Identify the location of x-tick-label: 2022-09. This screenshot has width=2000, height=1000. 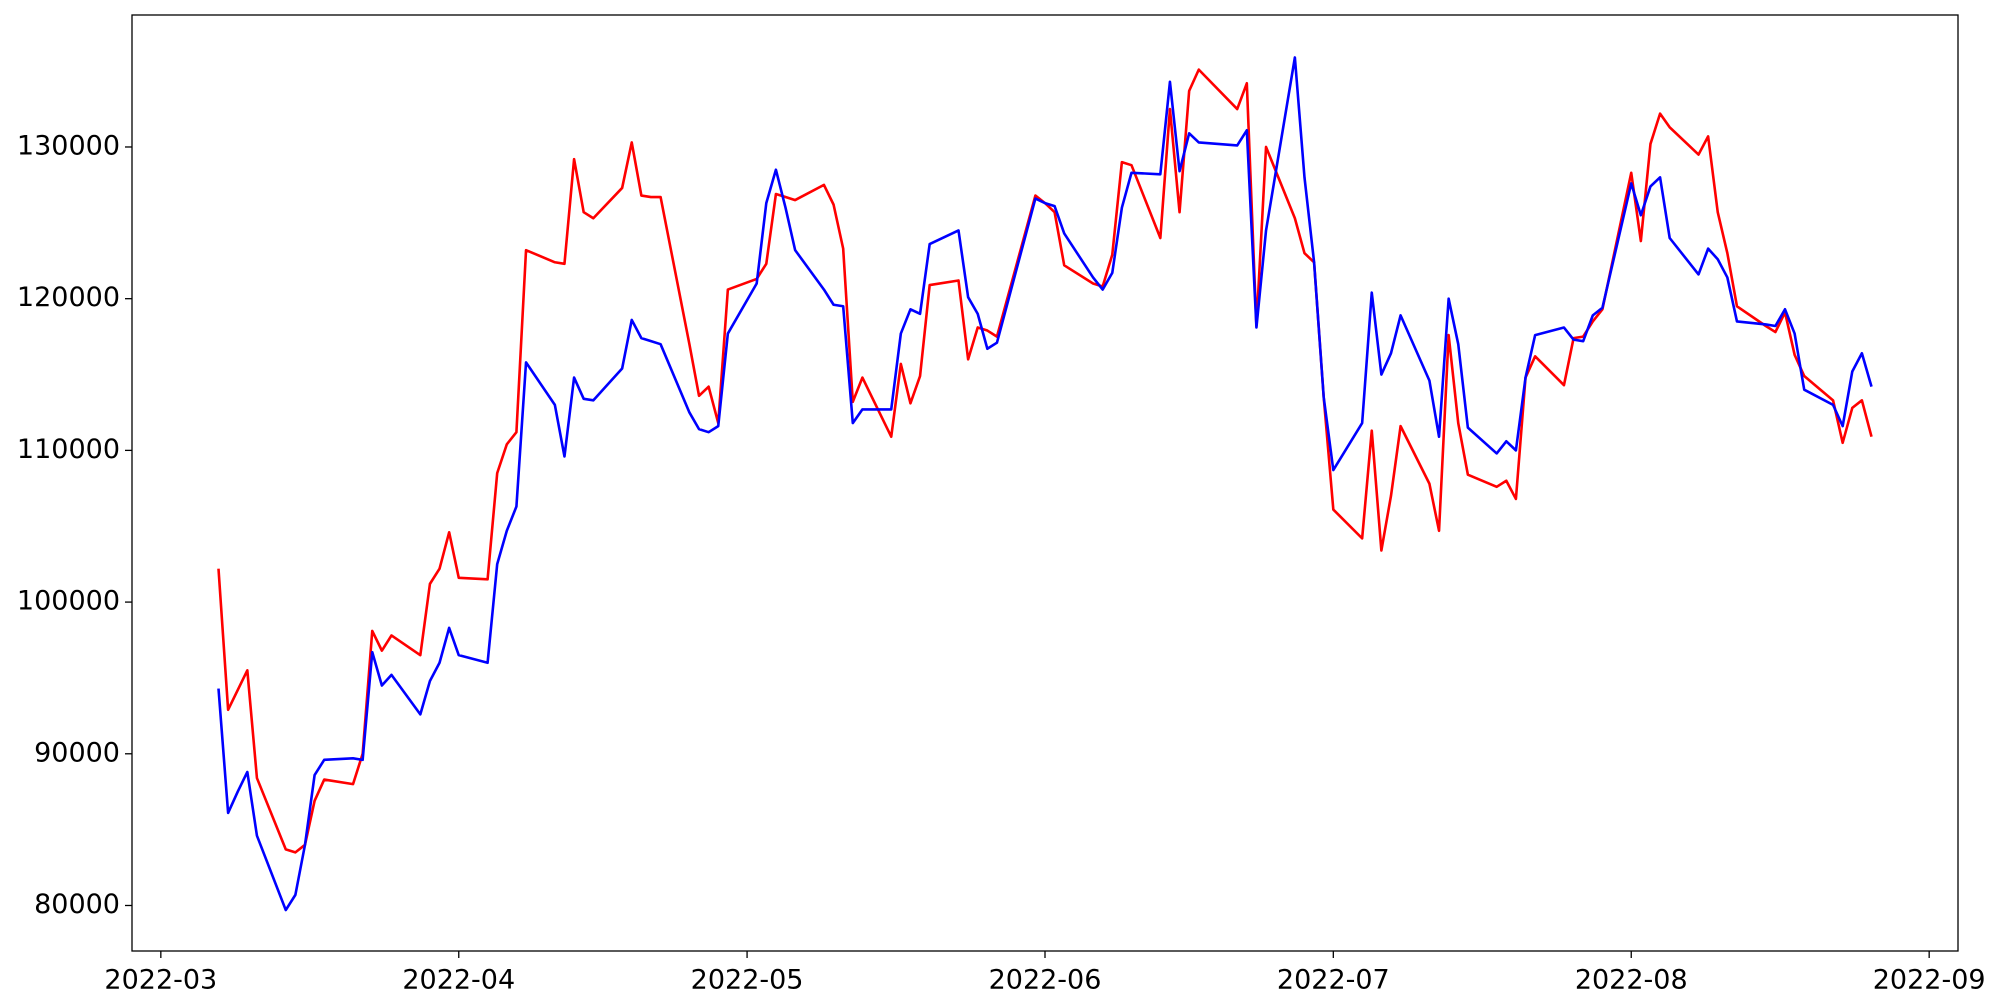
(1929, 980).